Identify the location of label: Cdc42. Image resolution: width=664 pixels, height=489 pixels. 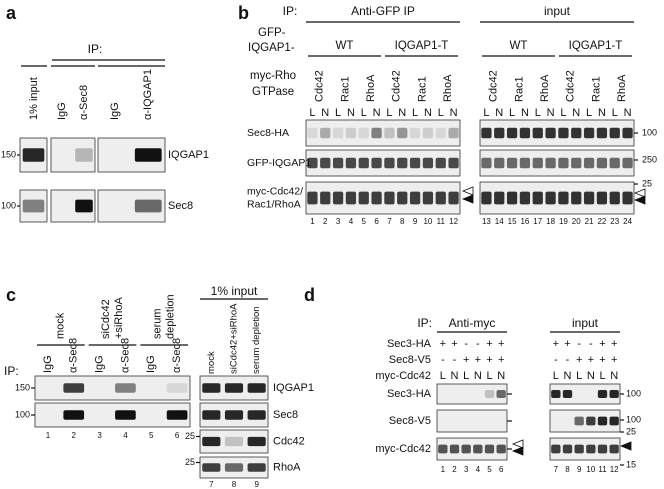
(320, 86).